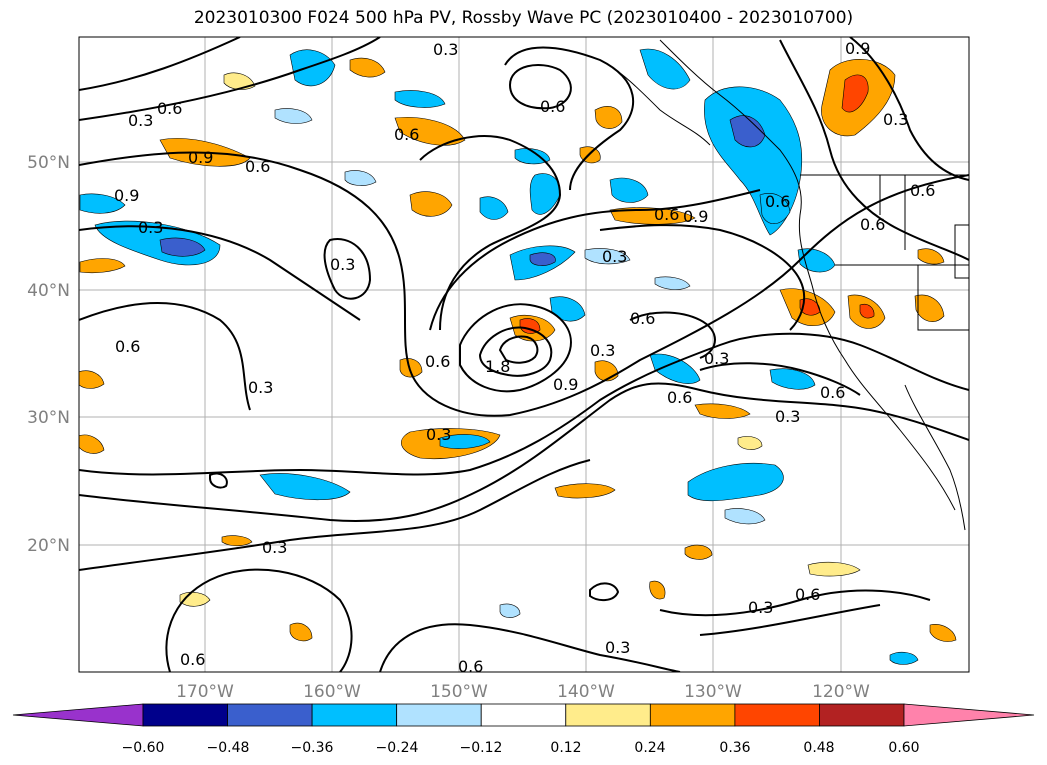 The image size is (1047, 765). Describe the element at coordinates (523, 692) in the screenshot. I see `longitude-labels: 170°W 160°W 150°W 140°W 130°W 120°W` at that location.